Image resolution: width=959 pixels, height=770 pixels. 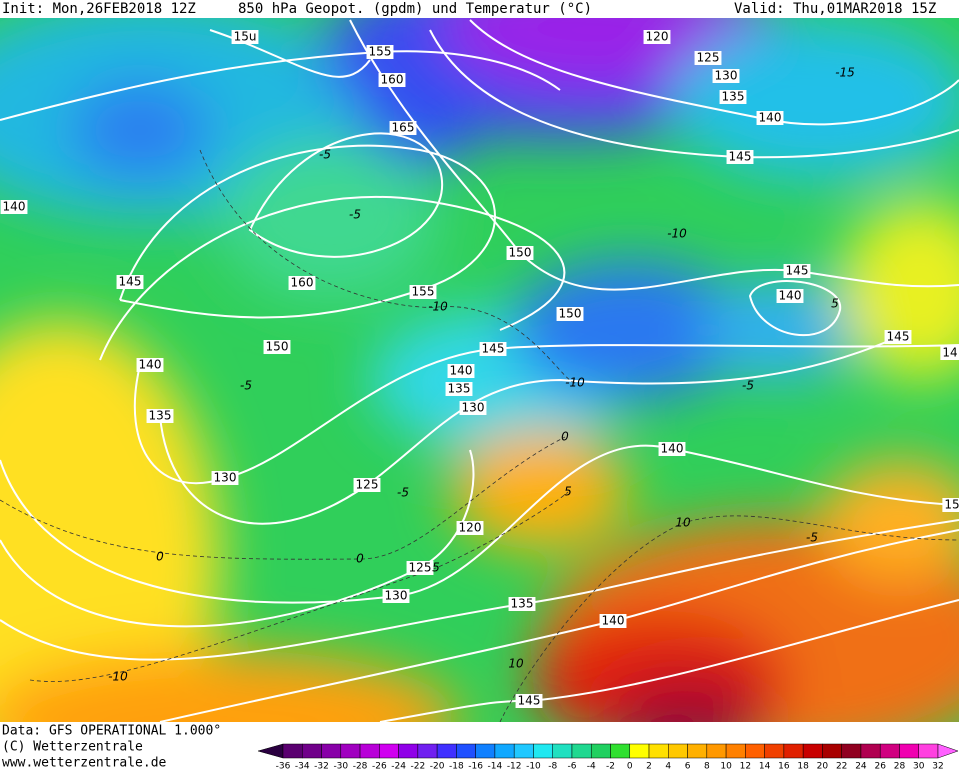 What do you see at coordinates (630, 766) in the screenshot?
I see `colorbar-tick-label: 0` at bounding box center [630, 766].